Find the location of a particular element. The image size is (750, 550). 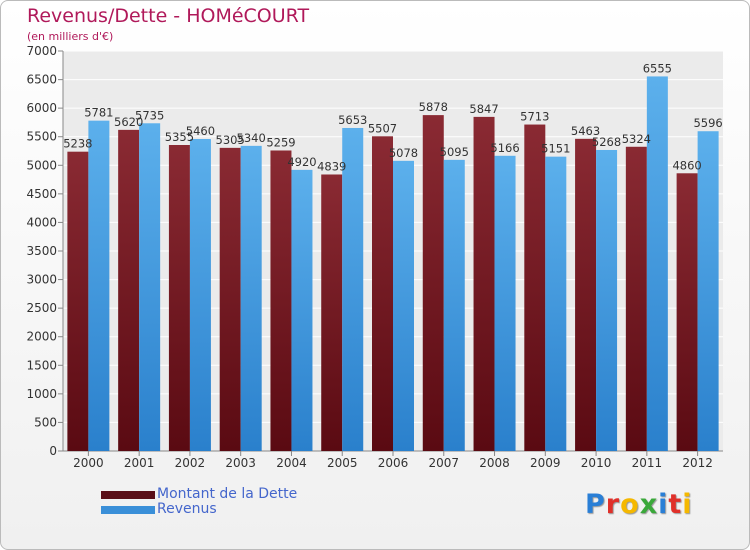

legend-swatch-dette is located at coordinates (128, 495).